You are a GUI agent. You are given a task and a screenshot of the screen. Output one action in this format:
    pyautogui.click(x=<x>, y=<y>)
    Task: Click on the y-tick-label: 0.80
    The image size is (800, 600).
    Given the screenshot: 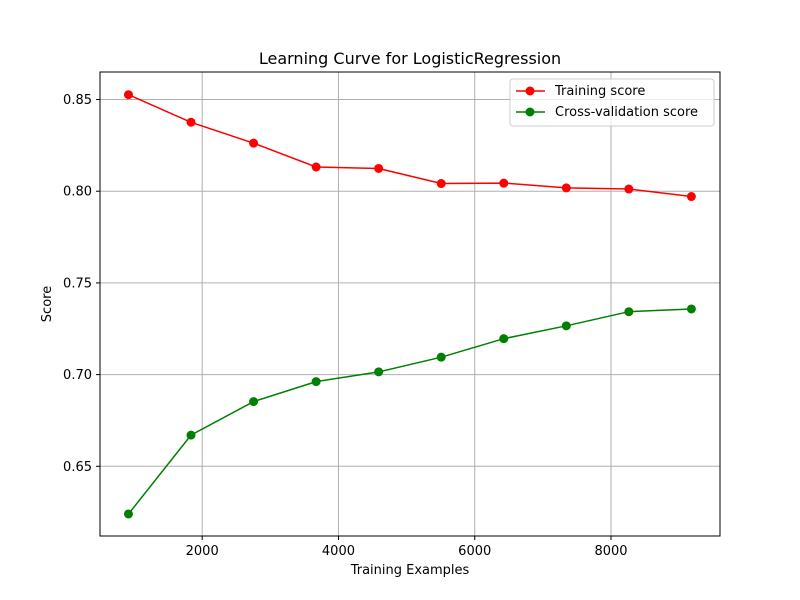 What is the action you would take?
    pyautogui.click(x=77, y=192)
    